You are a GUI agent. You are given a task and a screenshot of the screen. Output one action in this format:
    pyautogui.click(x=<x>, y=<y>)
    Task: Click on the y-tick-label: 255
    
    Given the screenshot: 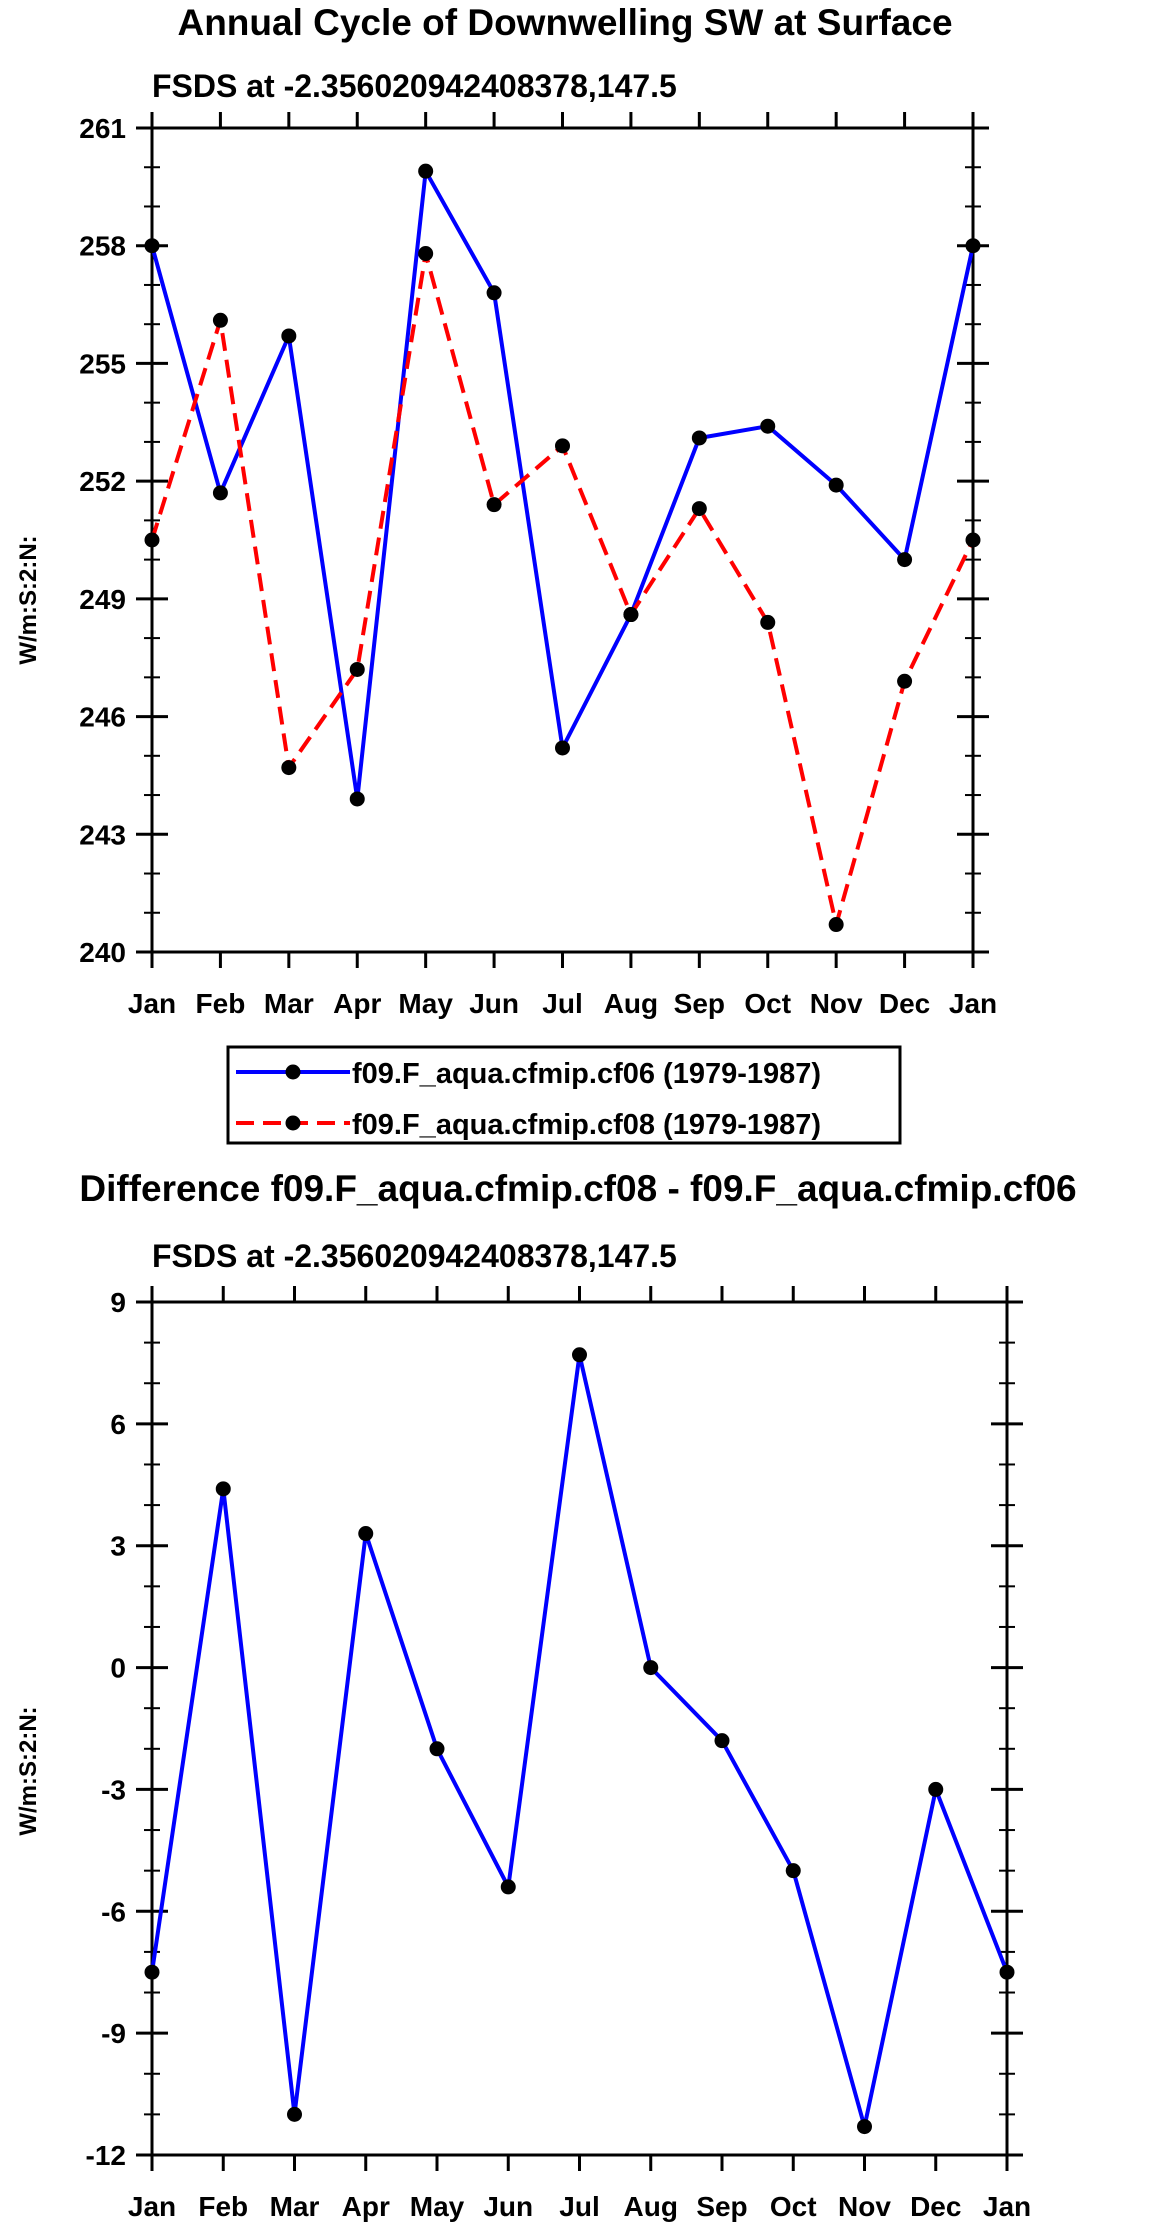 What is the action you would take?
    pyautogui.click(x=102, y=363)
    